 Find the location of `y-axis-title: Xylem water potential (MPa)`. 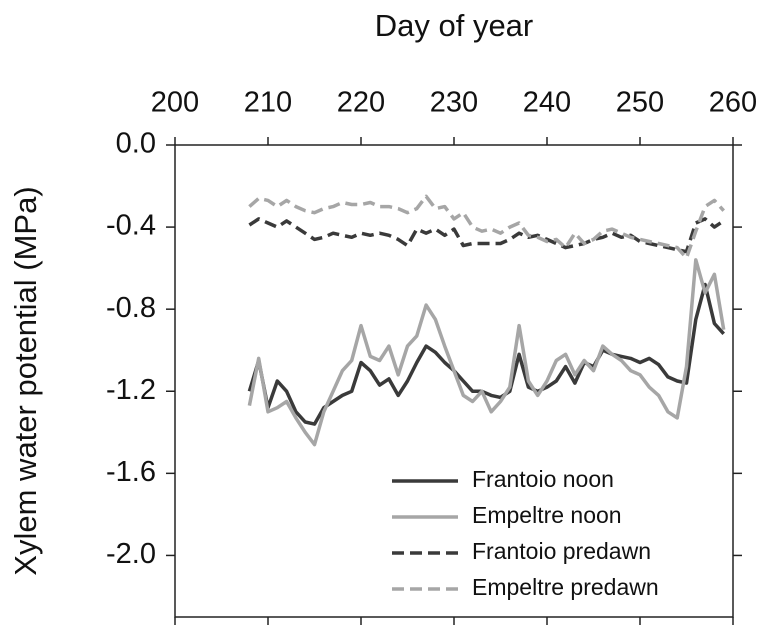

y-axis-title: Xylem water potential (MPa) is located at coordinates (25, 380).